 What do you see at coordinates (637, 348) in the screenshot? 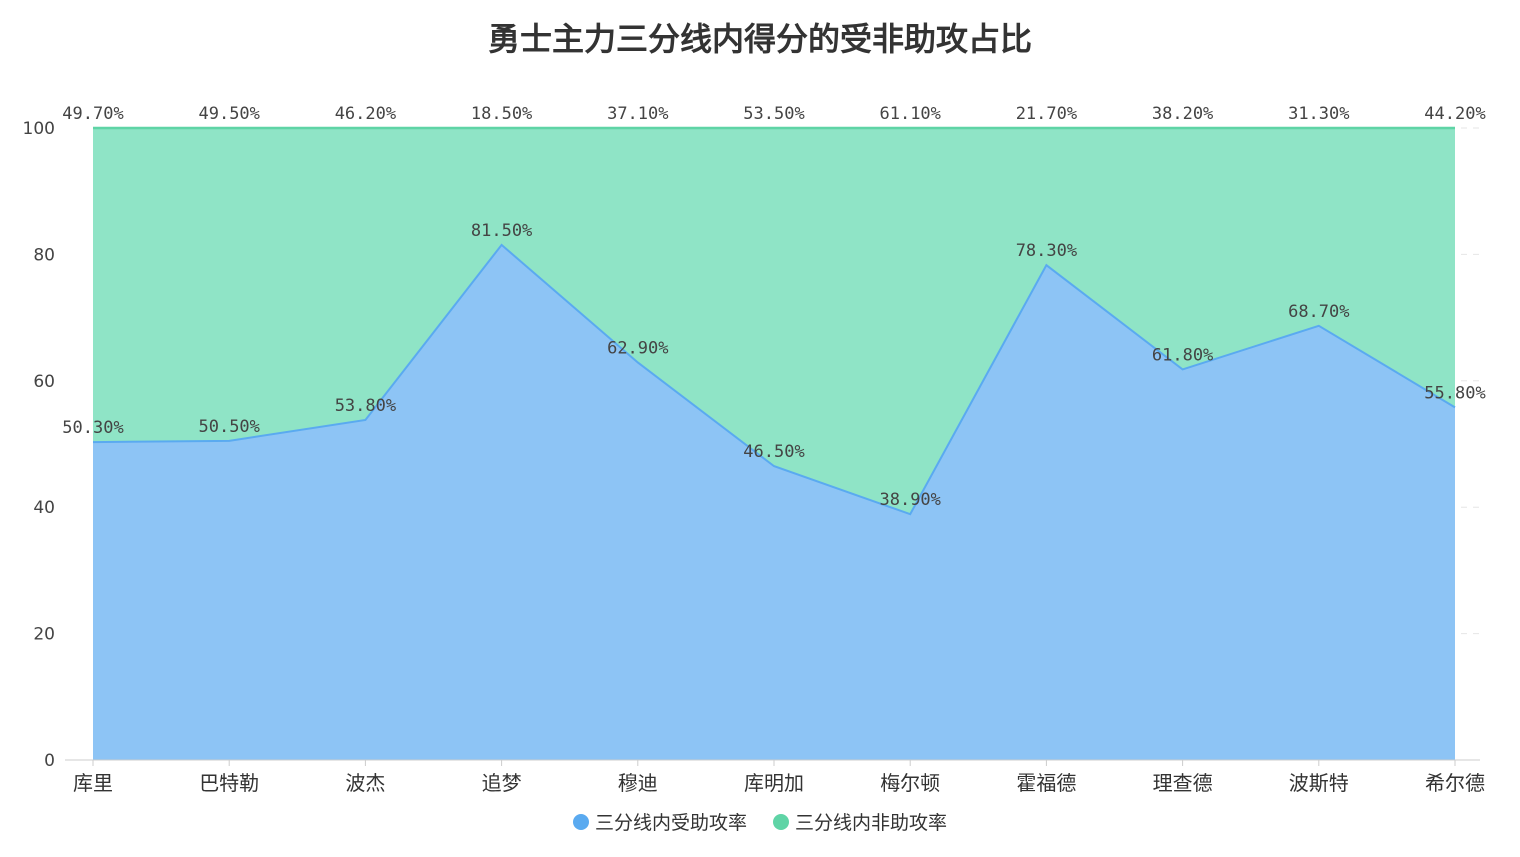
I see `data-label-assisted: 62.90%` at bounding box center [637, 348].